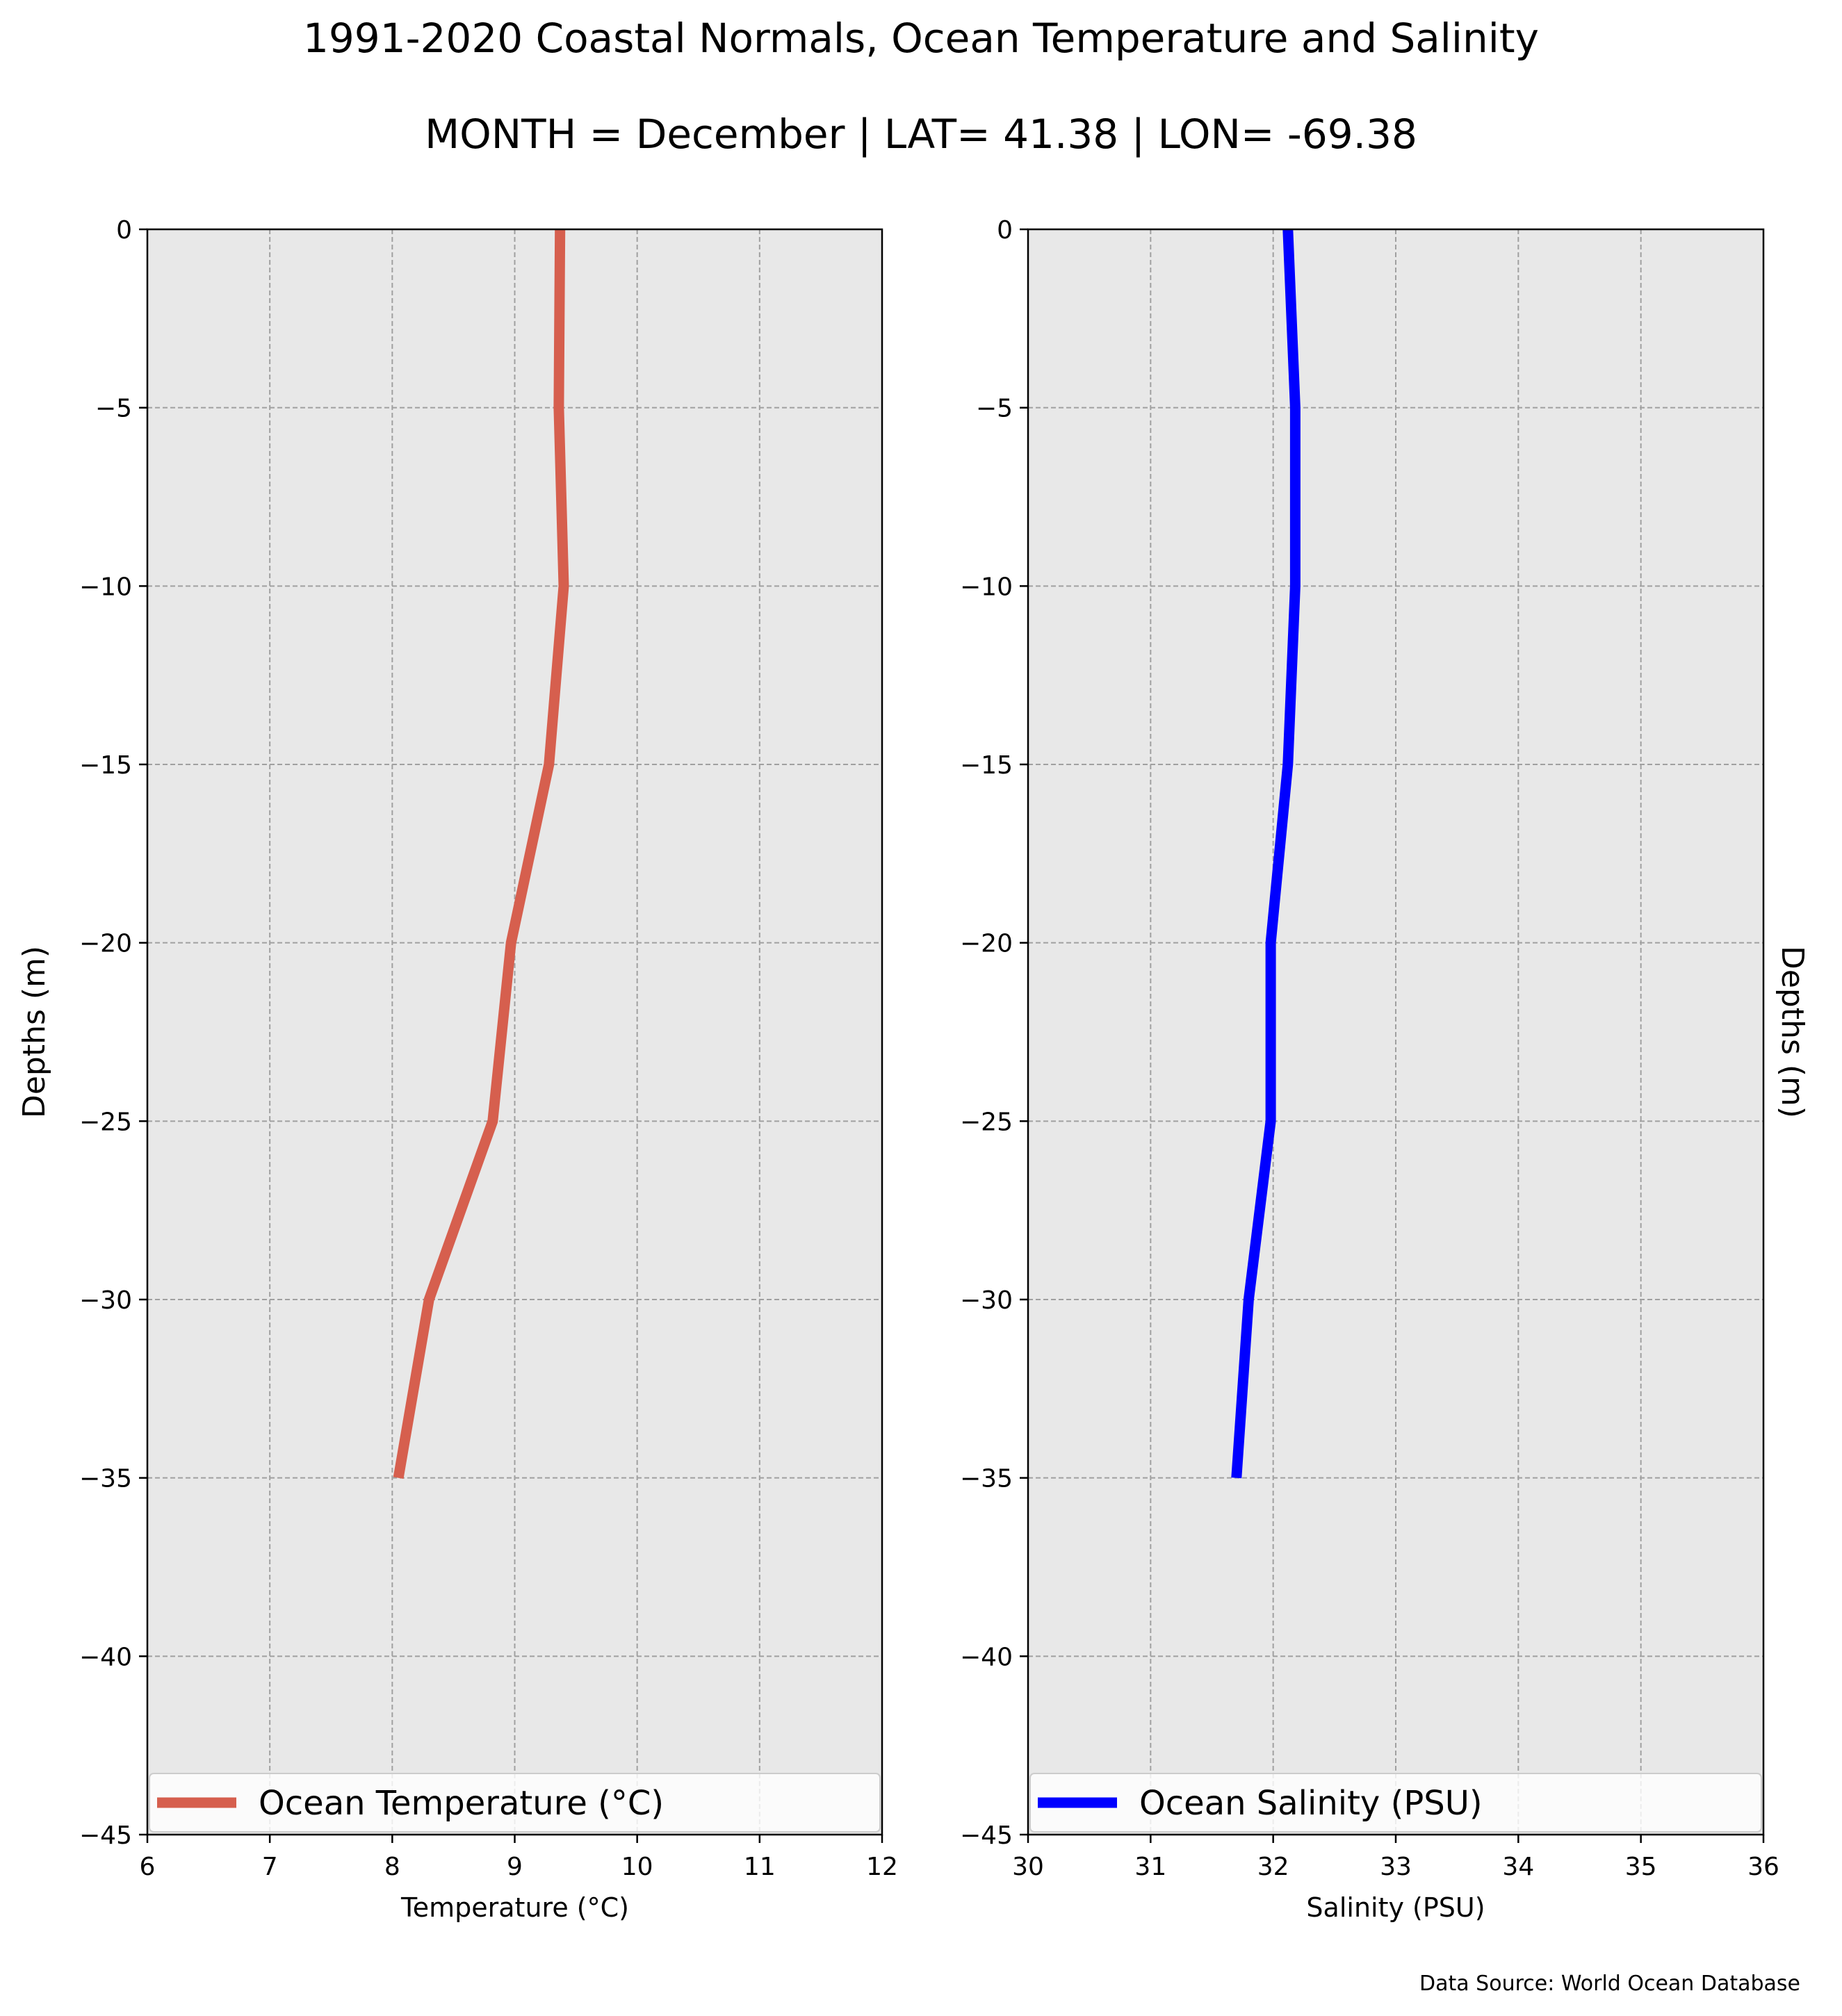 The width and height of the screenshot is (1842, 2016). Describe the element at coordinates (1792, 1032) in the screenshot. I see `salinity-y-axis-label: Depths (m)` at that location.